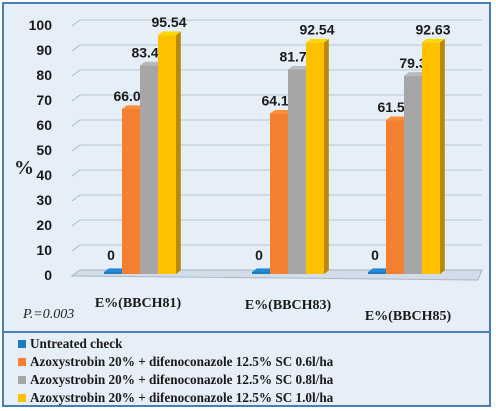 Image resolution: width=496 pixels, height=411 pixels. What do you see at coordinates (168, 22) in the screenshot?
I see `data-label: 95.54` at bounding box center [168, 22].